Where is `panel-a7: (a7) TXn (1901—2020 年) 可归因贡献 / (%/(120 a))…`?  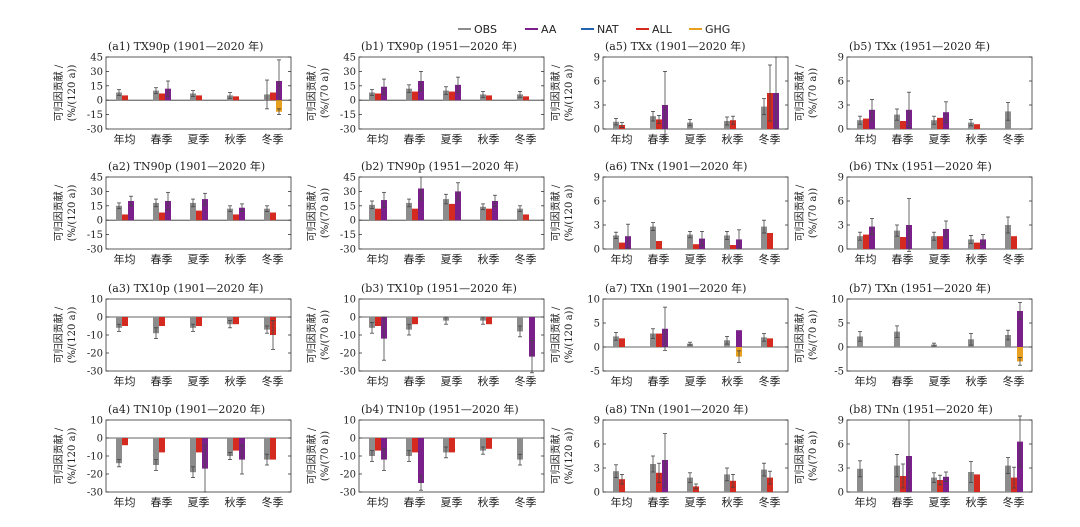
panel-a7: (a7) TXn (1901—2020 年) 可归因贡献 / (%/(120 a))… is located at coordinates (669, 334).